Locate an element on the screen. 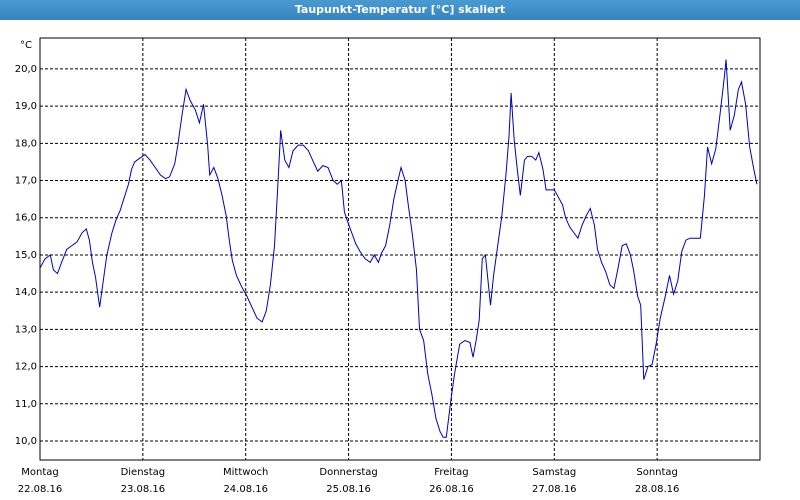 This screenshot has width=800, height=500. y-tick-label: 15,0 is located at coordinates (26, 255).